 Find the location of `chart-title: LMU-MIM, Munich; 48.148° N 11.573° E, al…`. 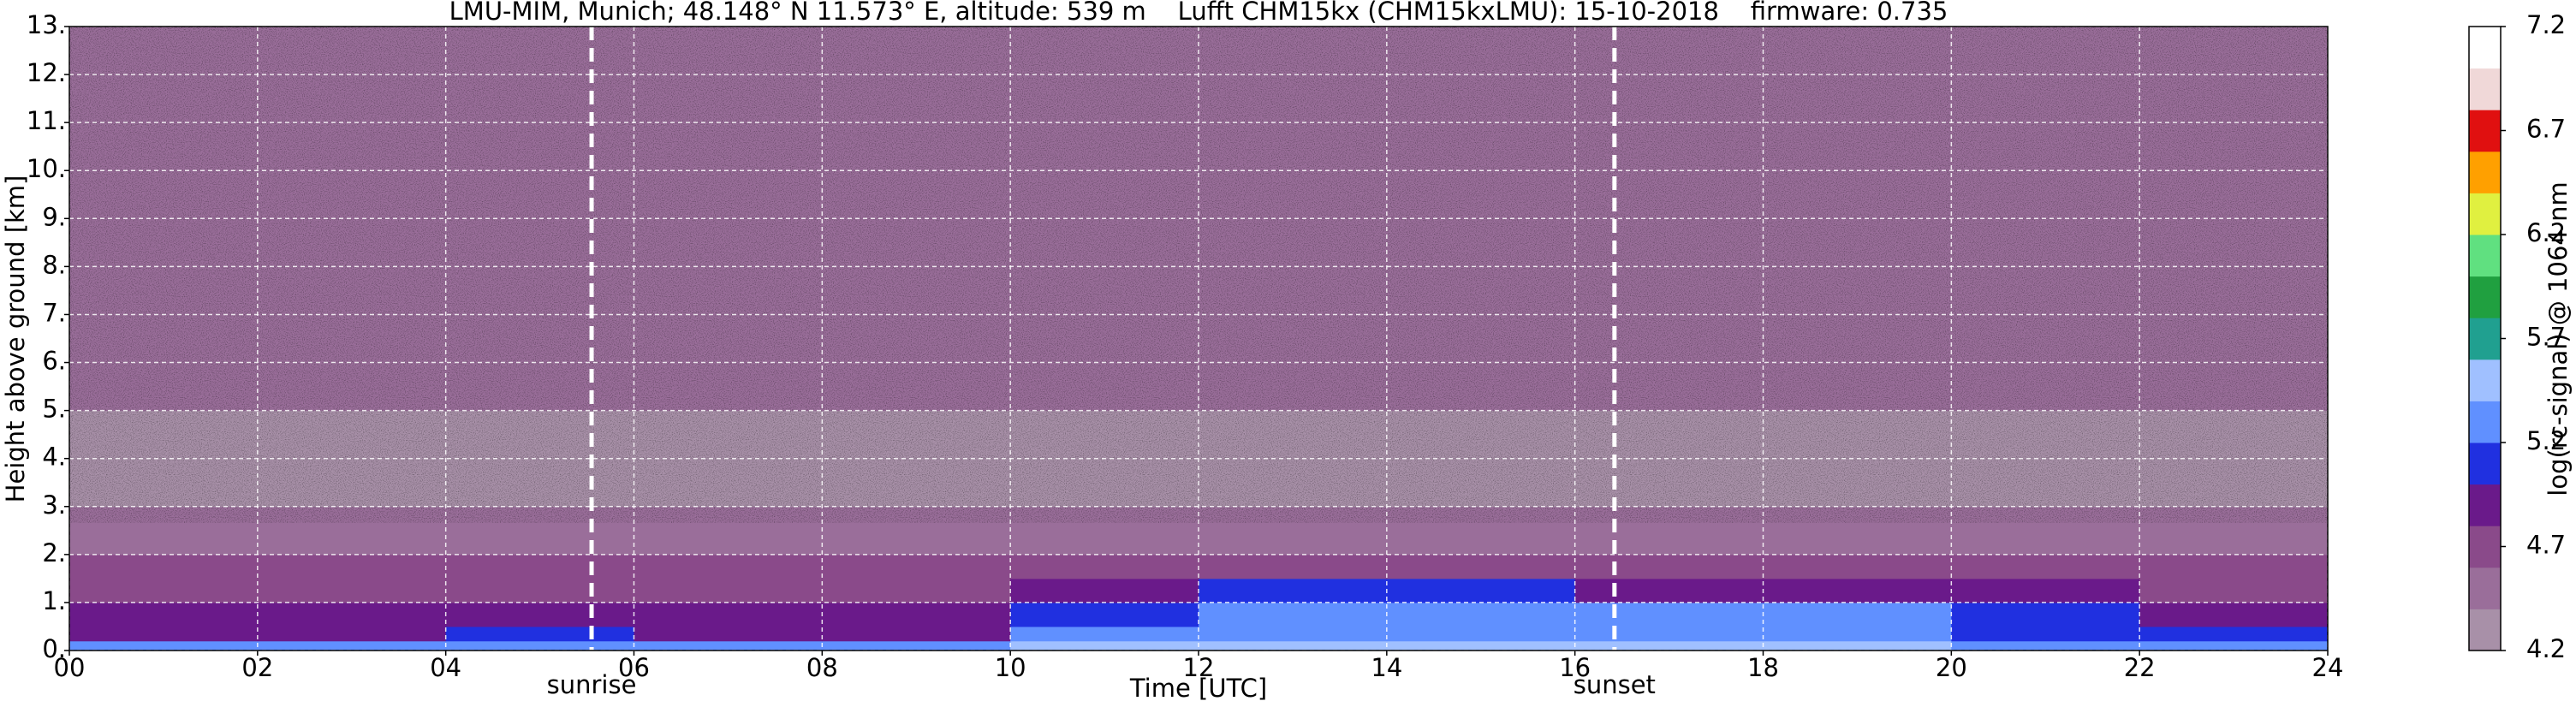

chart-title: LMU-MIM, Munich; 48.148° N 11.573° E, al… is located at coordinates (1198, 13).